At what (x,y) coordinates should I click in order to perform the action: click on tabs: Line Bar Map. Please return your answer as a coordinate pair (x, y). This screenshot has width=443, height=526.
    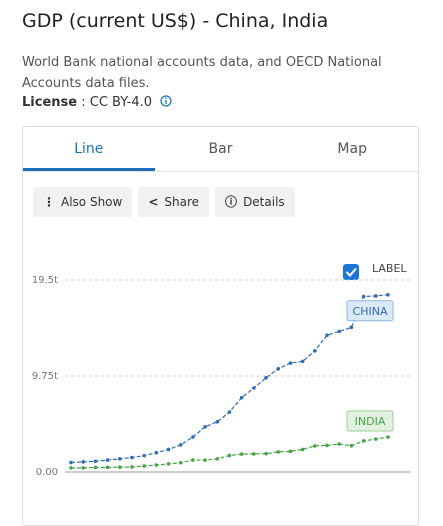
    Looking at the image, I should click on (220, 149).